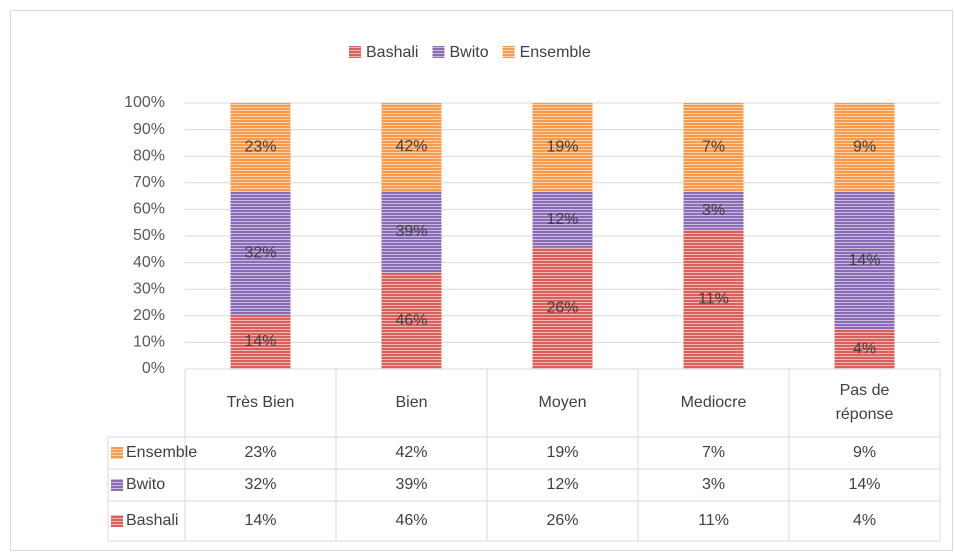 Image resolution: width=954 pixels, height=552 pixels. Describe the element at coordinates (145, 484) in the screenshot. I see `table-row-label: Bwito` at that location.